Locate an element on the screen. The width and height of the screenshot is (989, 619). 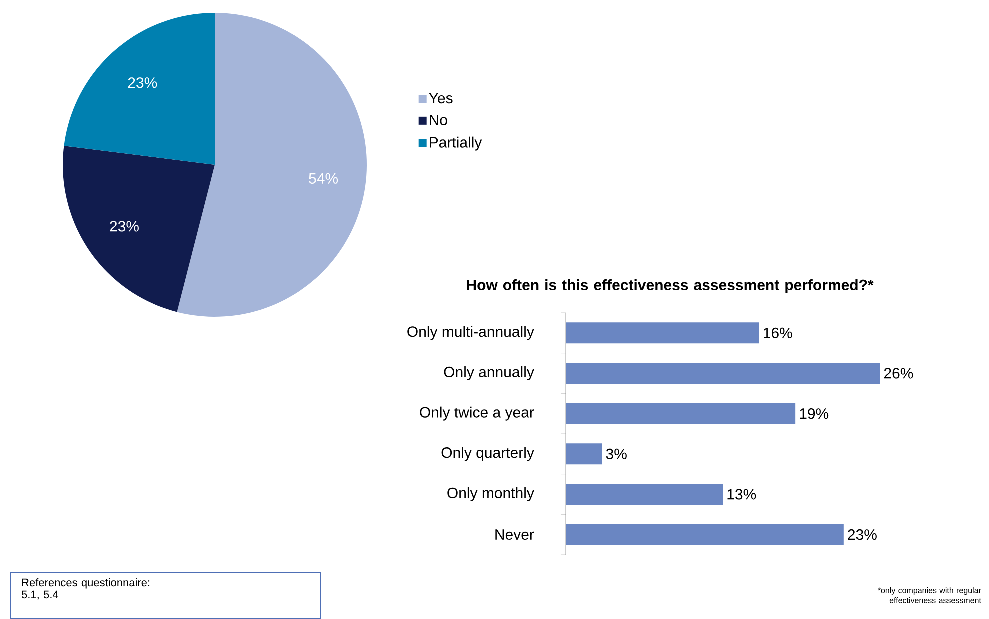
data-label: 26% is located at coordinates (899, 373).